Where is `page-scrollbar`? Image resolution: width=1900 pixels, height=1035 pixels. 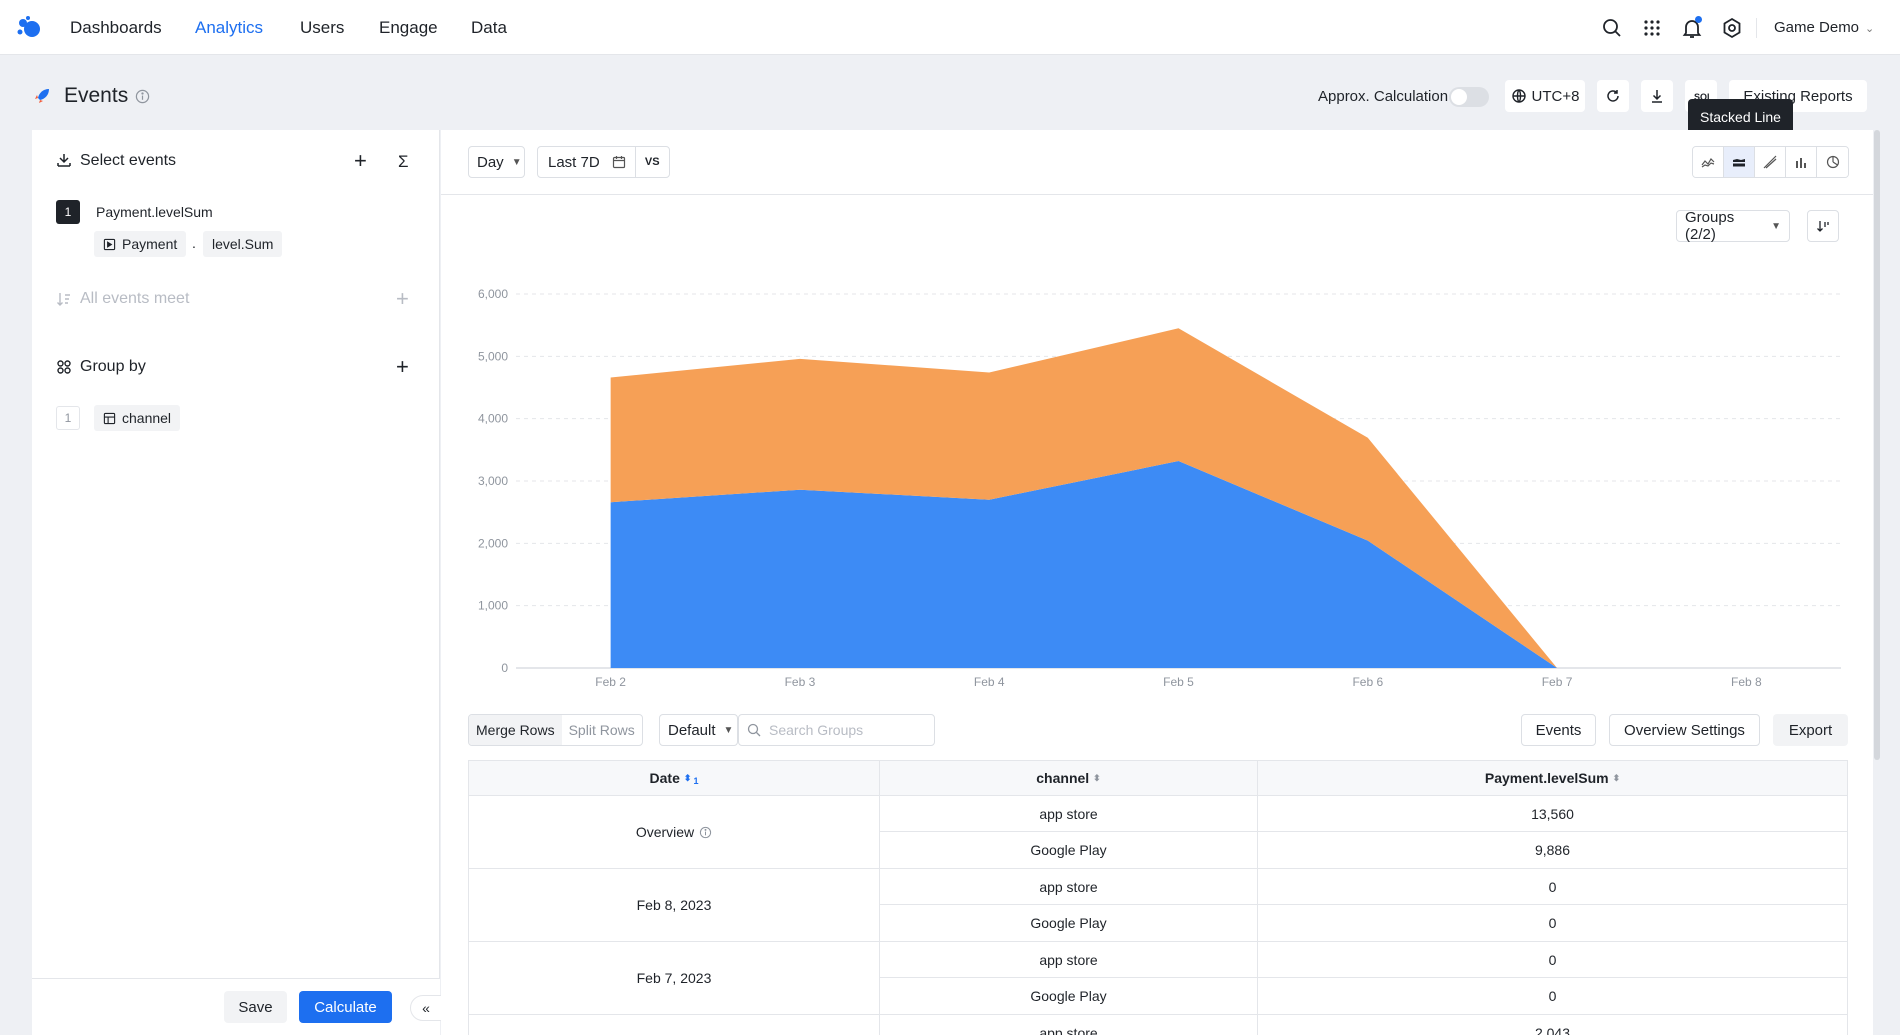
page-scrollbar is located at coordinates (1877, 445).